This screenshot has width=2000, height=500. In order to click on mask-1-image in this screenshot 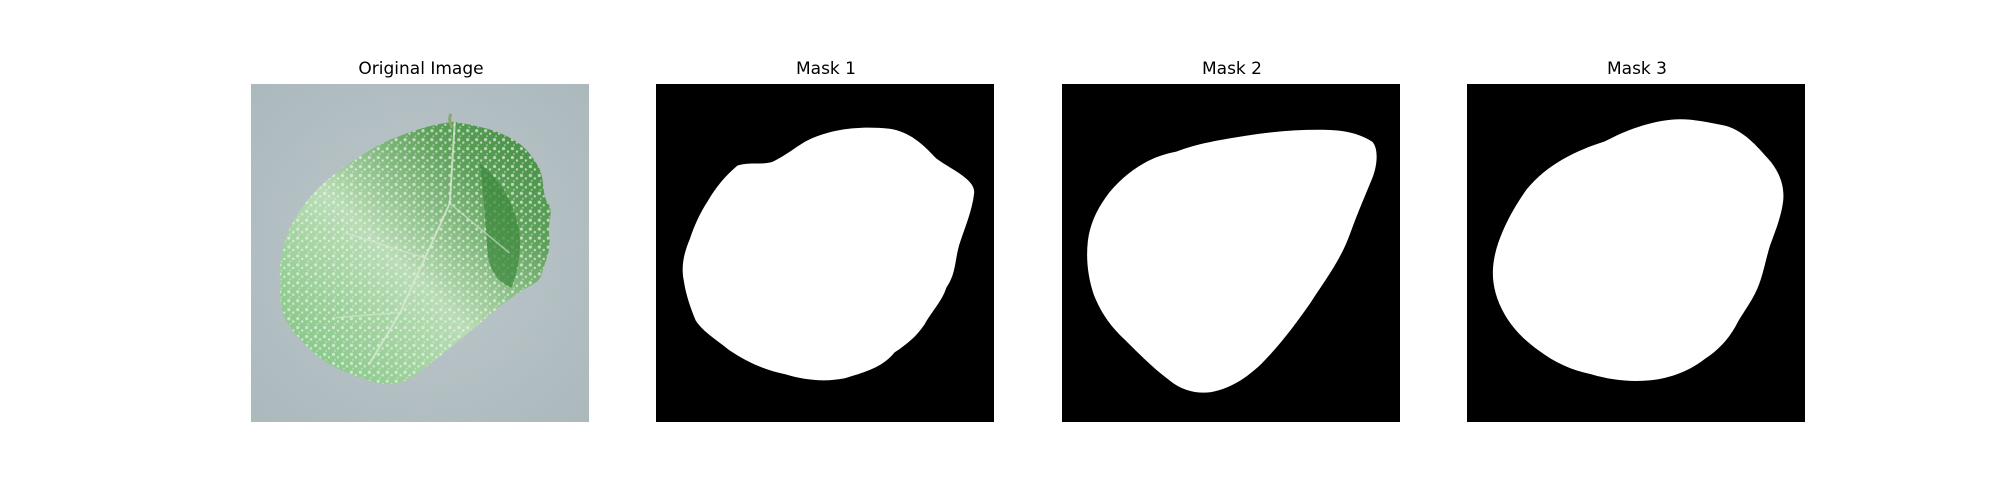, I will do `click(825, 253)`.